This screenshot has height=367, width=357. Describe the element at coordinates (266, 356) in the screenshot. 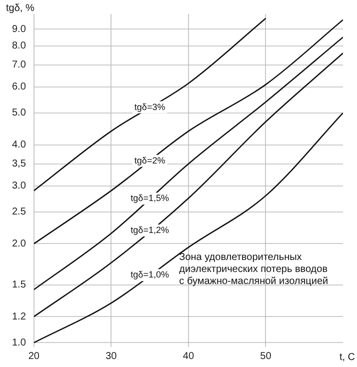

I see `x-tick-label: 50` at that location.